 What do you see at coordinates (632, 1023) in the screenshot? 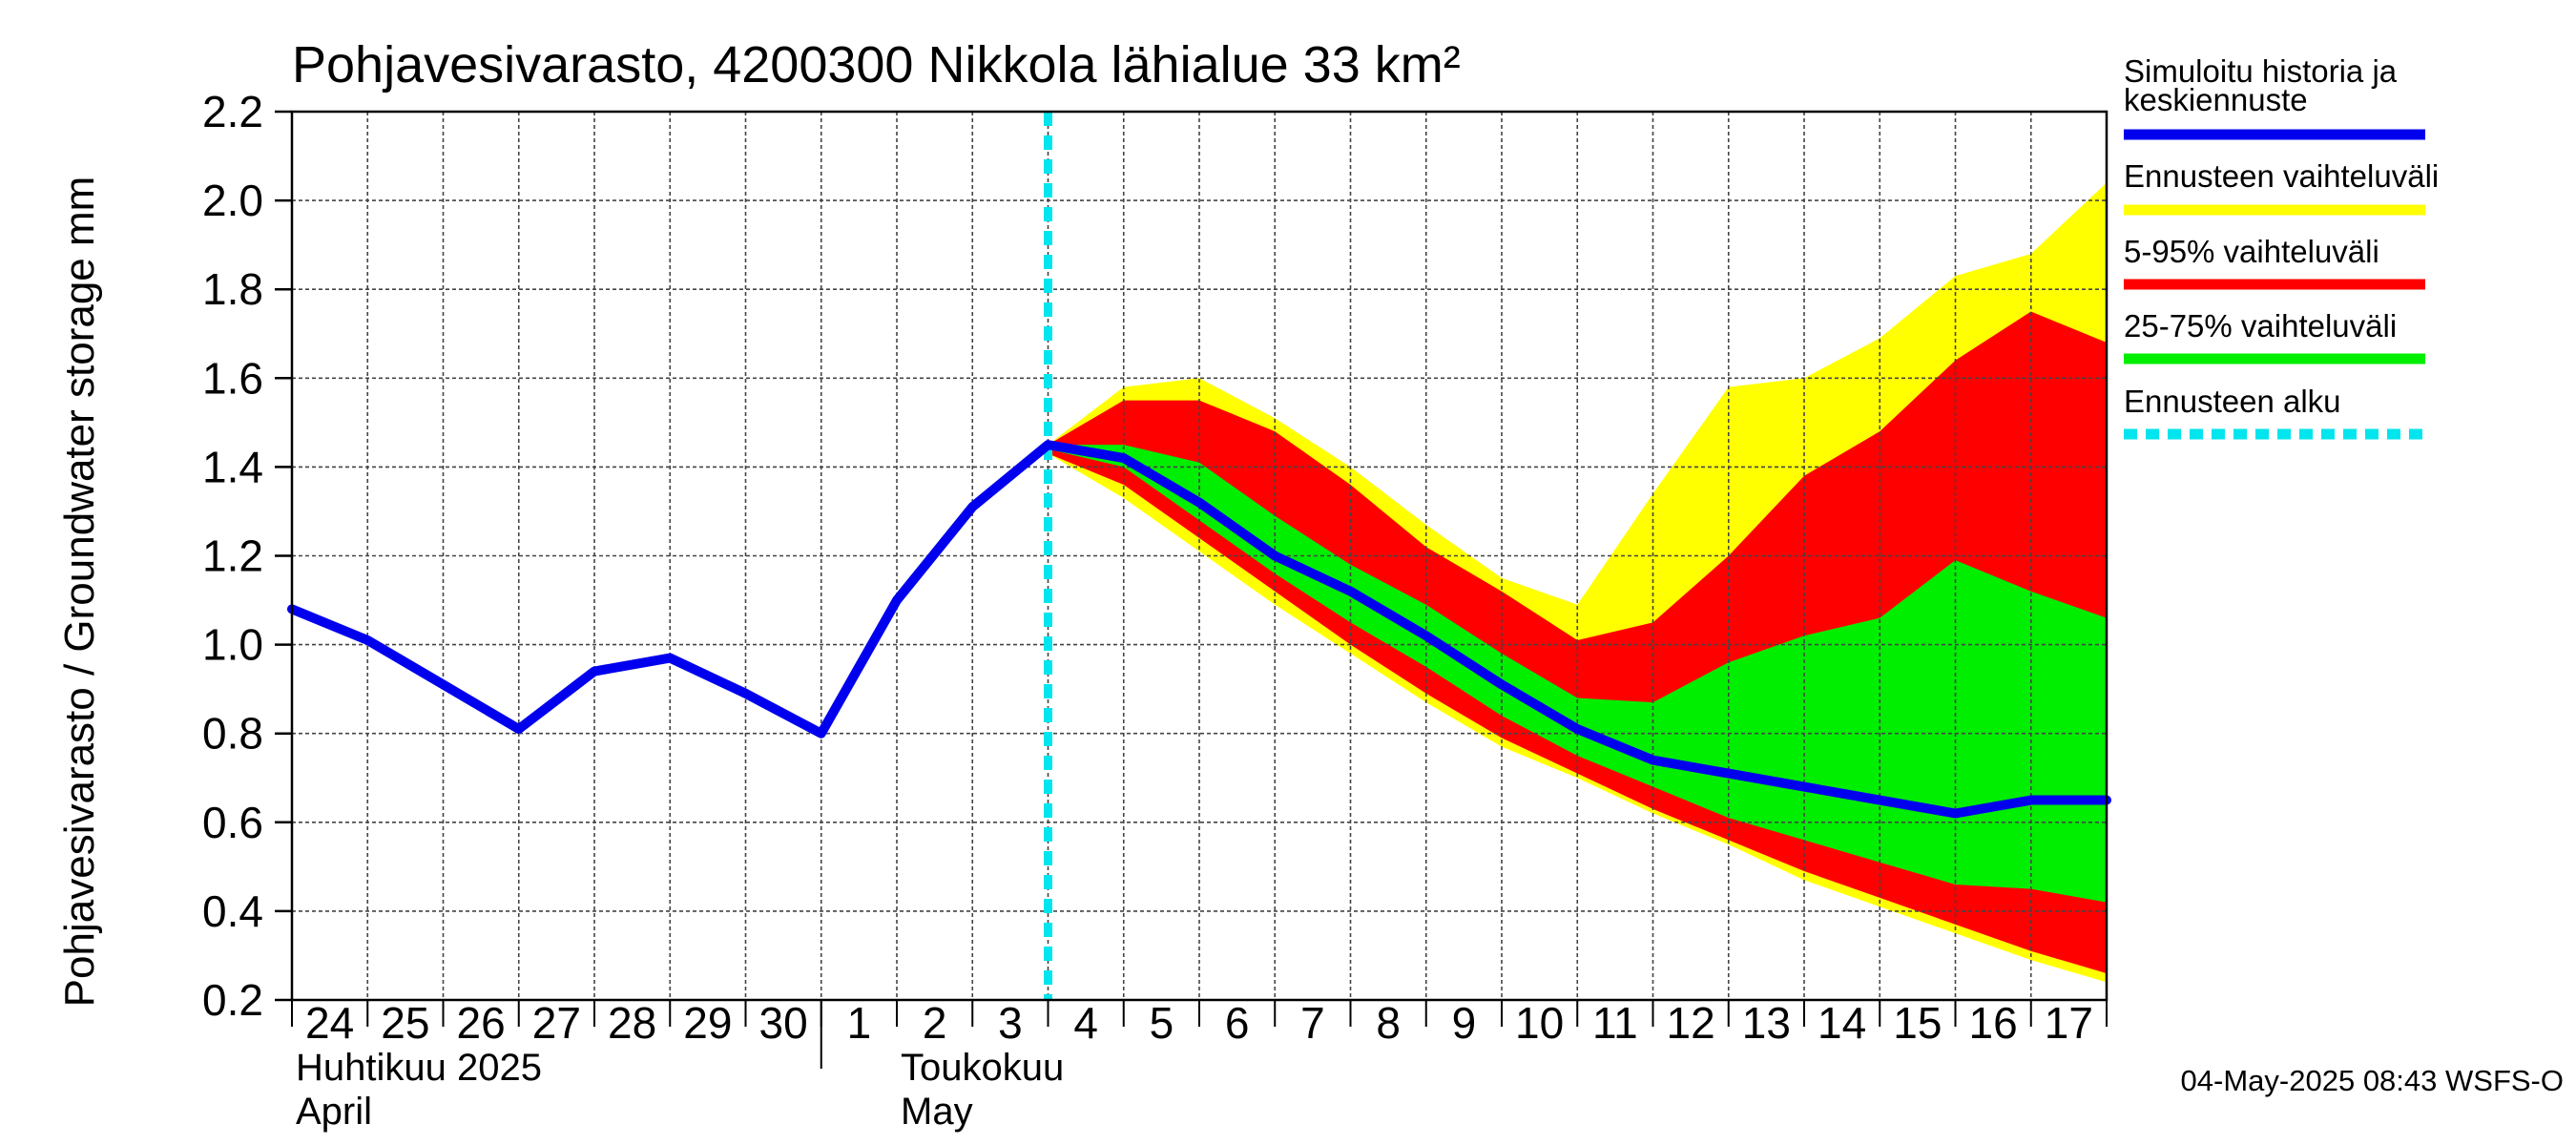
I see `x-tick-label: 28` at bounding box center [632, 1023].